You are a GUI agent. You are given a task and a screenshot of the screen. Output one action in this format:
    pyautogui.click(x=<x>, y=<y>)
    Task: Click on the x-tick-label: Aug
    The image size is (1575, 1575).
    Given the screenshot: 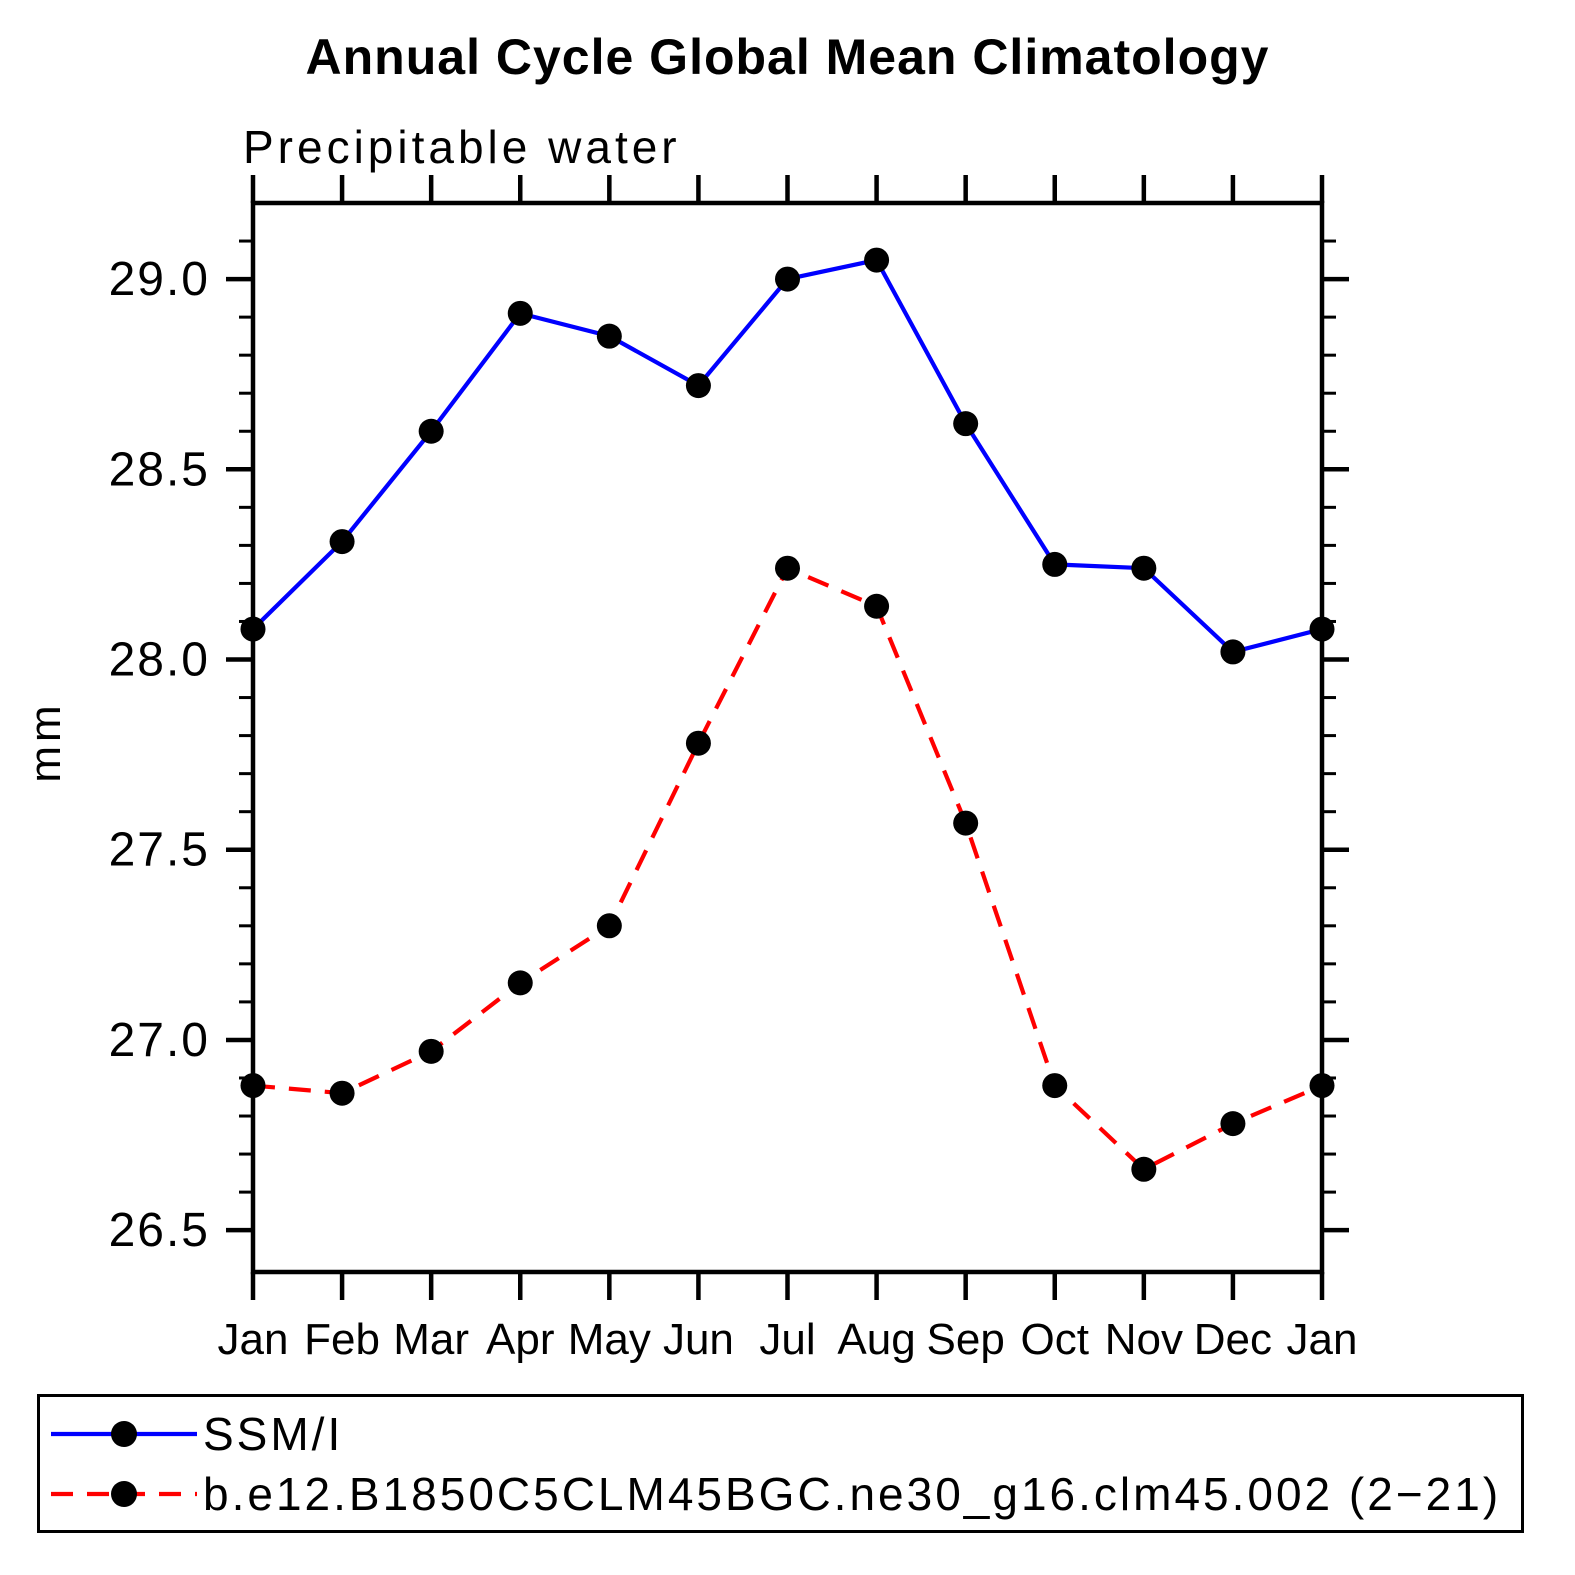 What is the action you would take?
    pyautogui.click(x=876, y=1339)
    